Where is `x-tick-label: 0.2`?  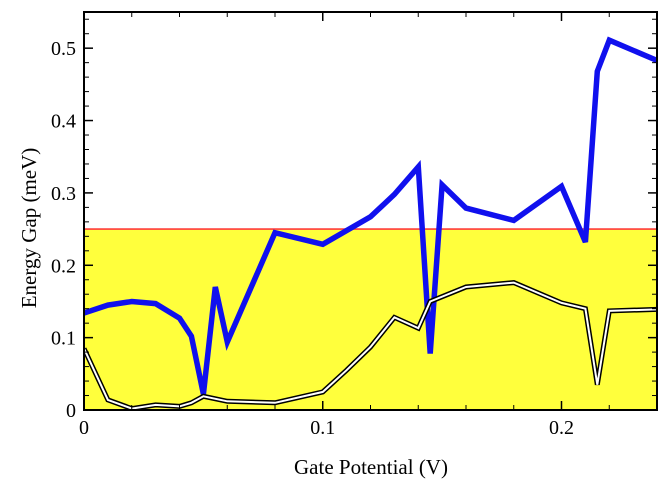 x-tick-label: 0.2 is located at coordinates (561, 428).